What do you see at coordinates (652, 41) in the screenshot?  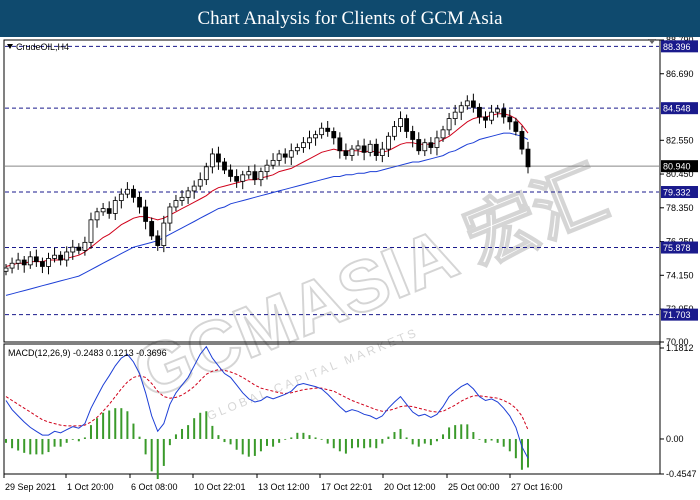 I see `chart-shift-marker-icon` at bounding box center [652, 41].